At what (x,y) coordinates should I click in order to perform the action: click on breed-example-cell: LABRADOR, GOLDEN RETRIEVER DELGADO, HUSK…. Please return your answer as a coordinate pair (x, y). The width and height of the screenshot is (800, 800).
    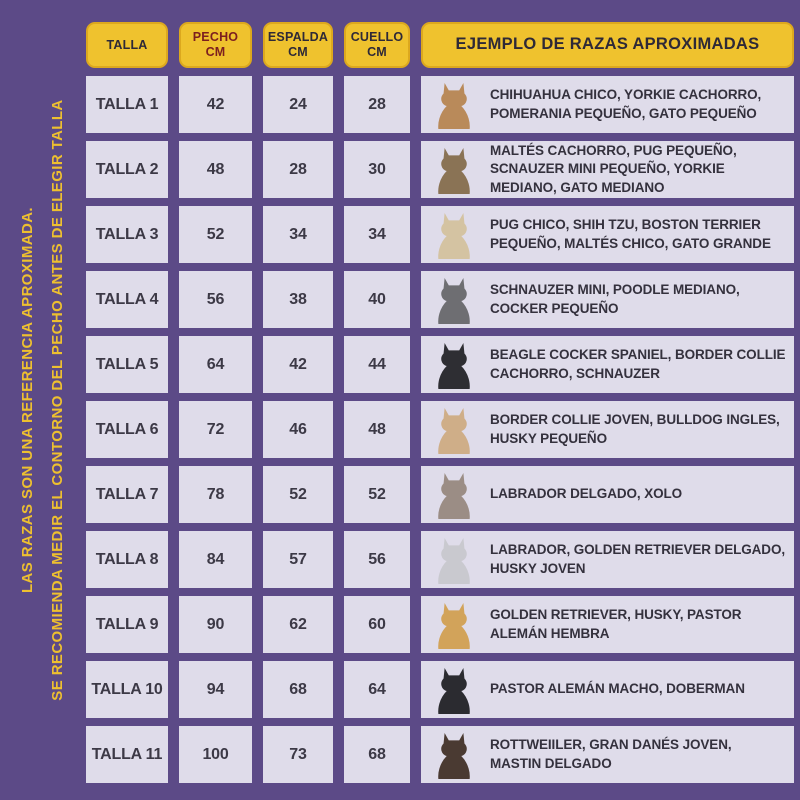
    Looking at the image, I should click on (607, 559).